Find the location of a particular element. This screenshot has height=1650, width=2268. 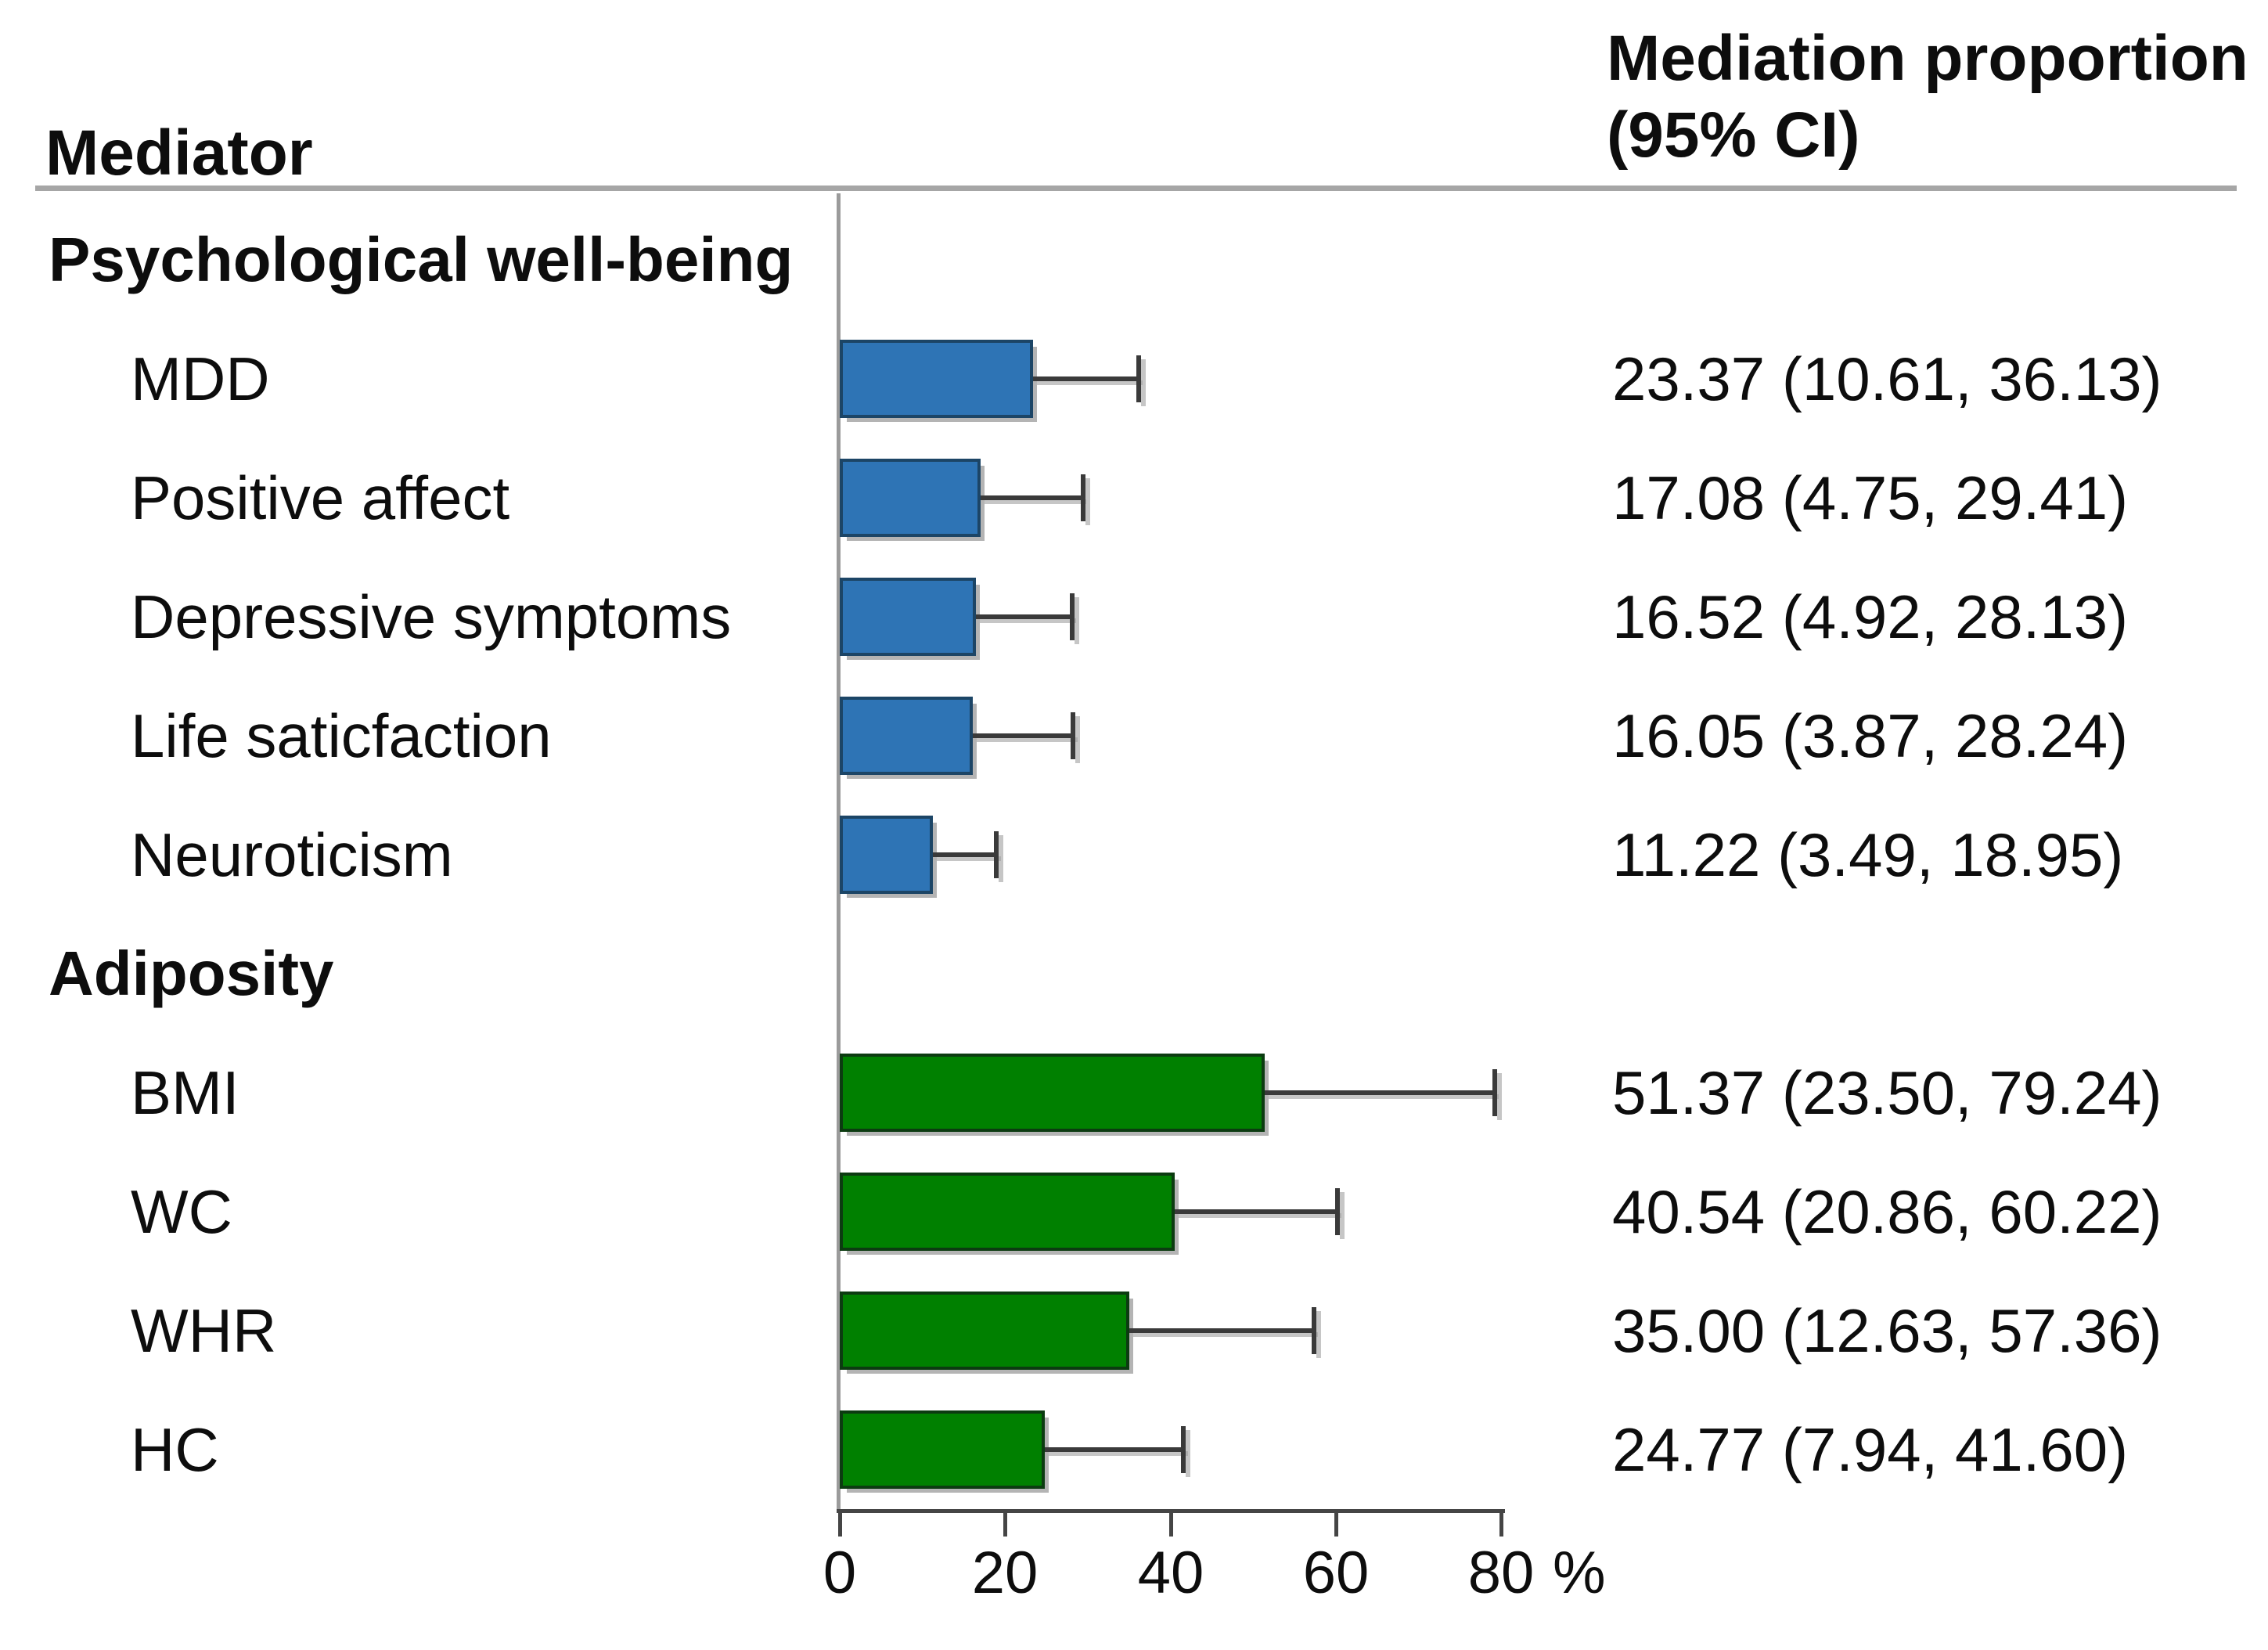

column-header-mediator: Mediator is located at coordinates (179, 153).